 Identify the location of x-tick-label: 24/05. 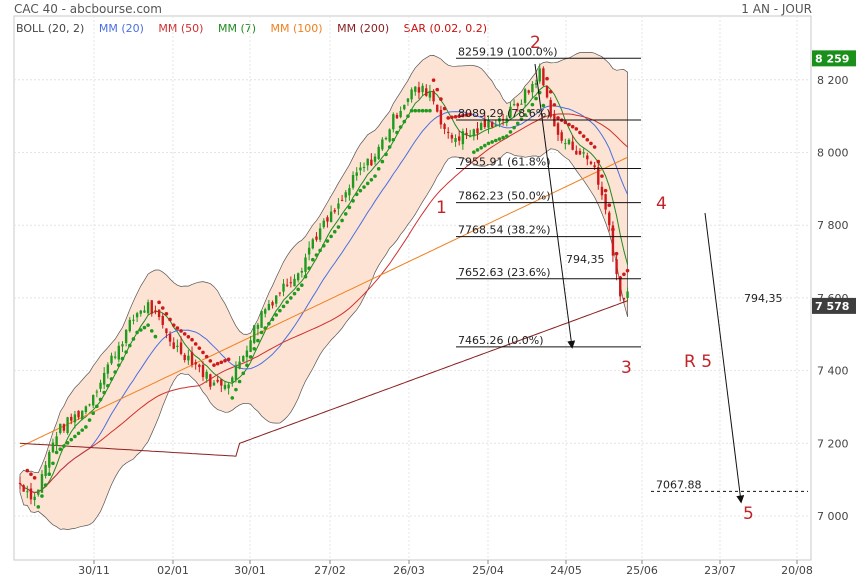
(566, 570).